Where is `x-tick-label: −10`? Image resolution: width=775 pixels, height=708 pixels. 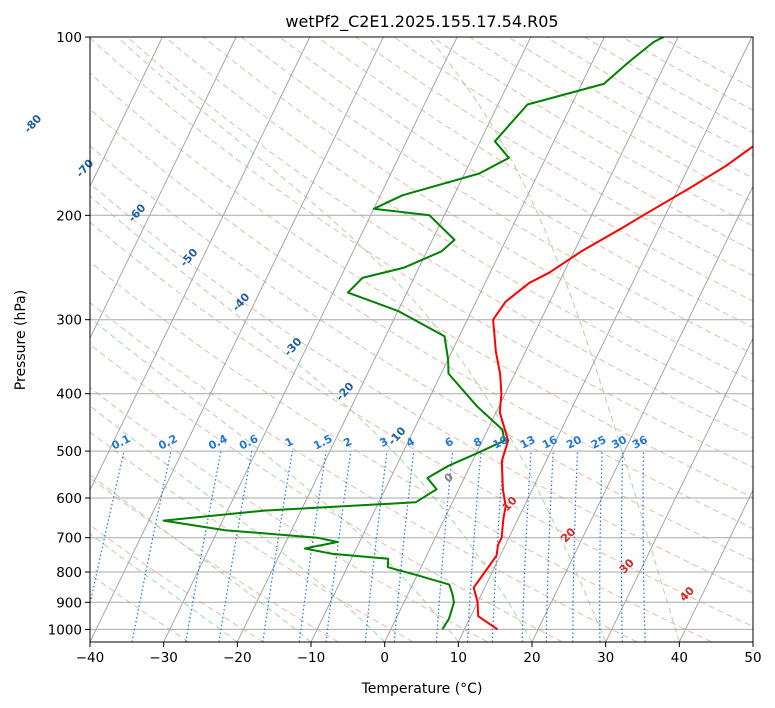
x-tick-label: −10 is located at coordinates (311, 658).